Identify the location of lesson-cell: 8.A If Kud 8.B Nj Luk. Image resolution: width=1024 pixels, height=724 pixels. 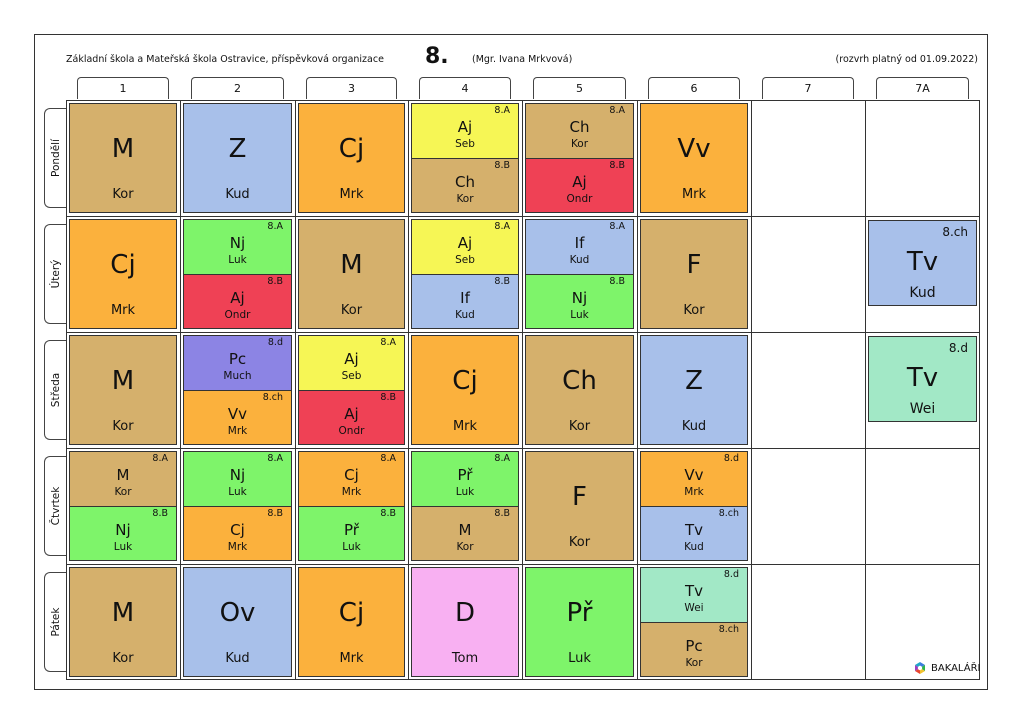
(579, 274).